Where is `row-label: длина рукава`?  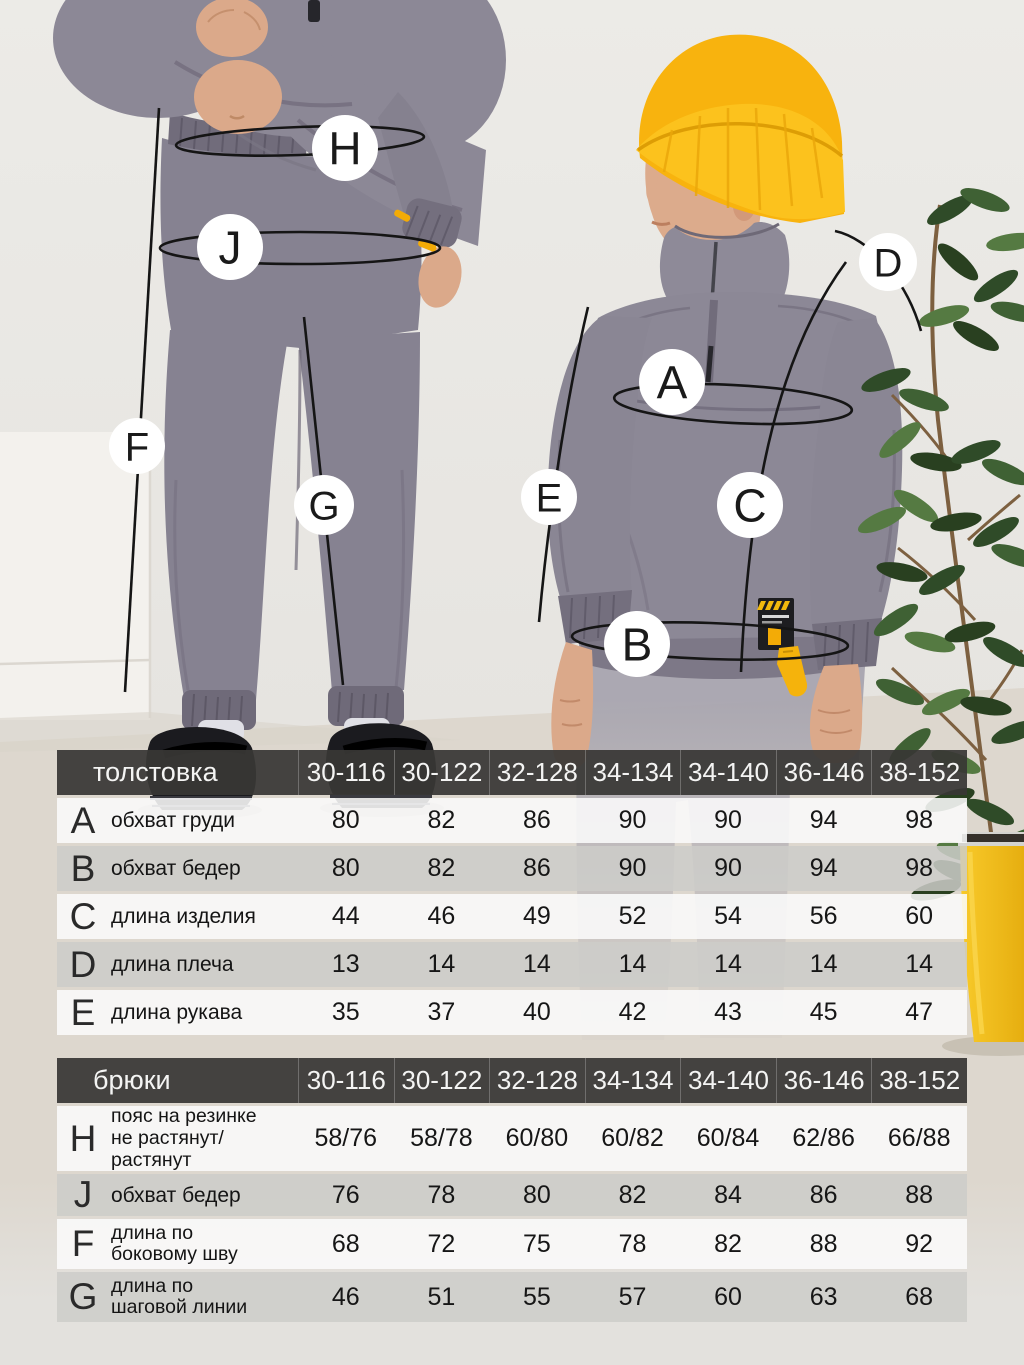 row-label: длина рукава is located at coordinates (203, 1012).